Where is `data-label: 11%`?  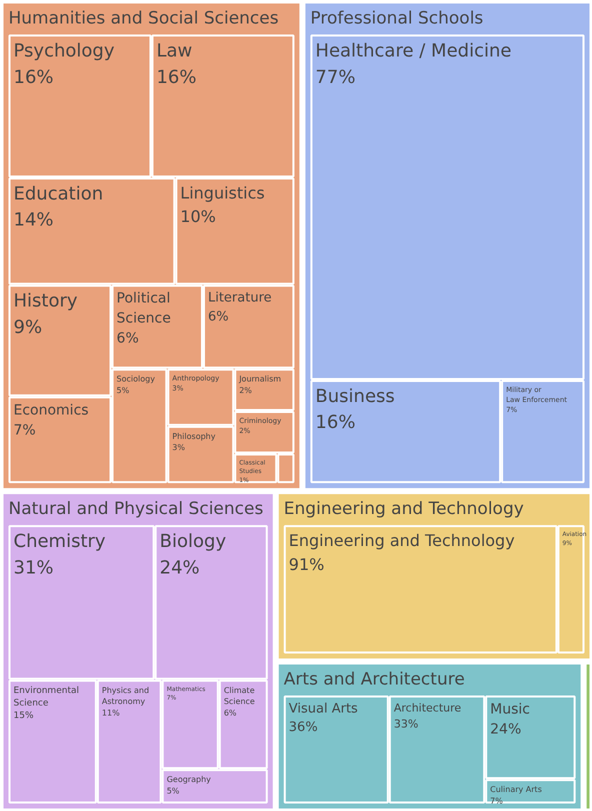 data-label: 11% is located at coordinates (111, 713).